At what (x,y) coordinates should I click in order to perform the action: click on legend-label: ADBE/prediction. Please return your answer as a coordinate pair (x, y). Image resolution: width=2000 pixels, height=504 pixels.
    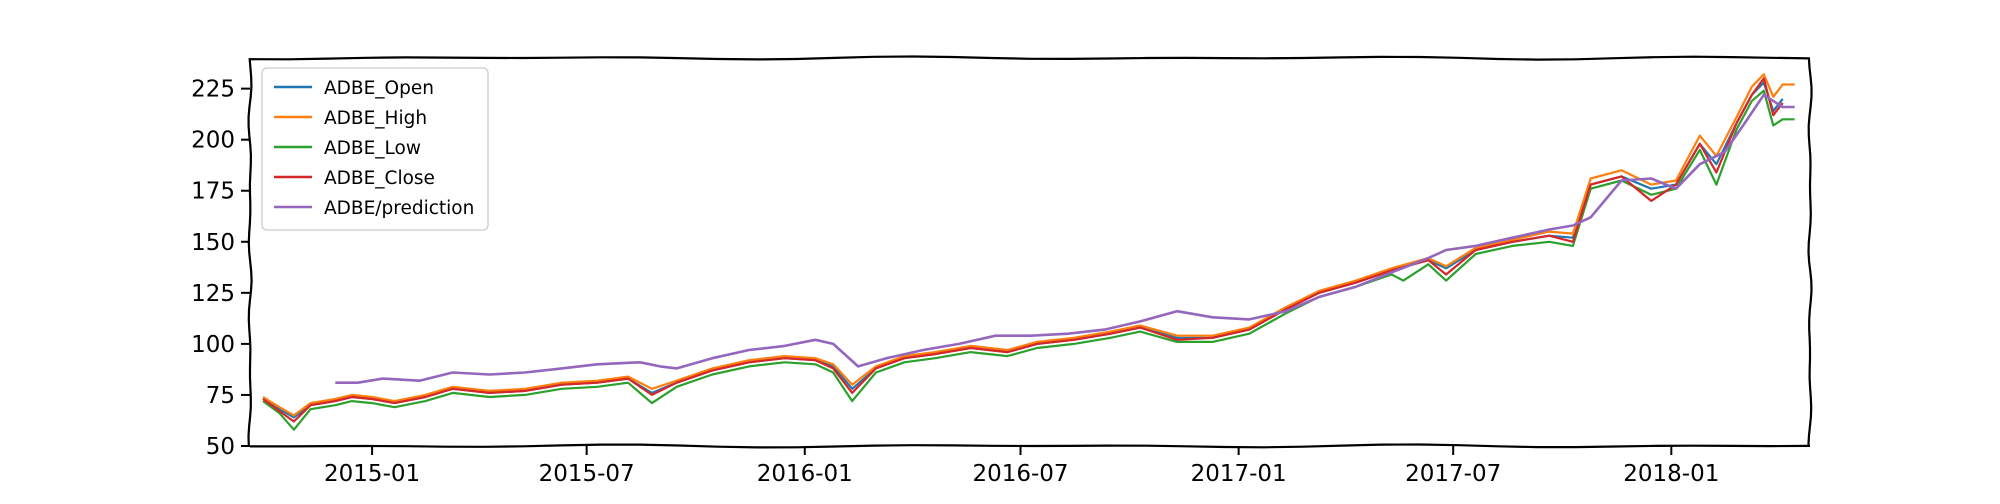
    Looking at the image, I should click on (399, 208).